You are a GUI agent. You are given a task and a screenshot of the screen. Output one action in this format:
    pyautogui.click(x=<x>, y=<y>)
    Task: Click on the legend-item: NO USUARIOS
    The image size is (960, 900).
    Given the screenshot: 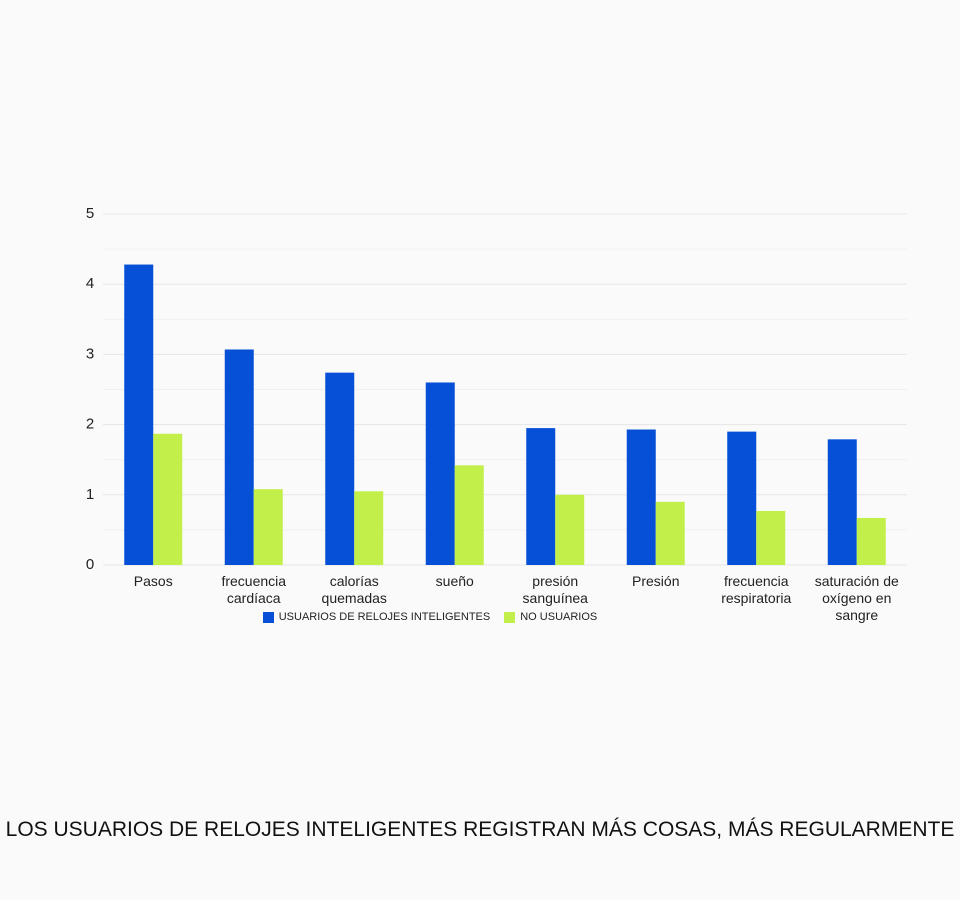 What is the action you would take?
    pyautogui.click(x=550, y=617)
    